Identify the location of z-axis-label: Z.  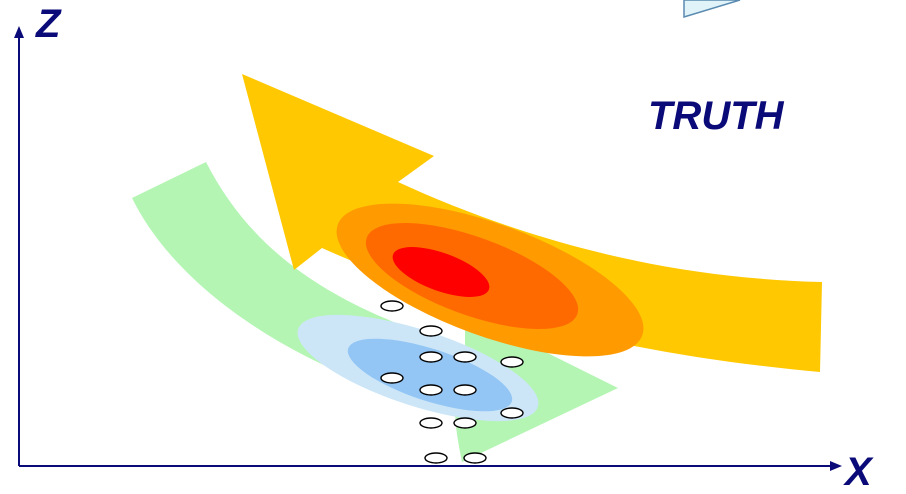
(48, 24).